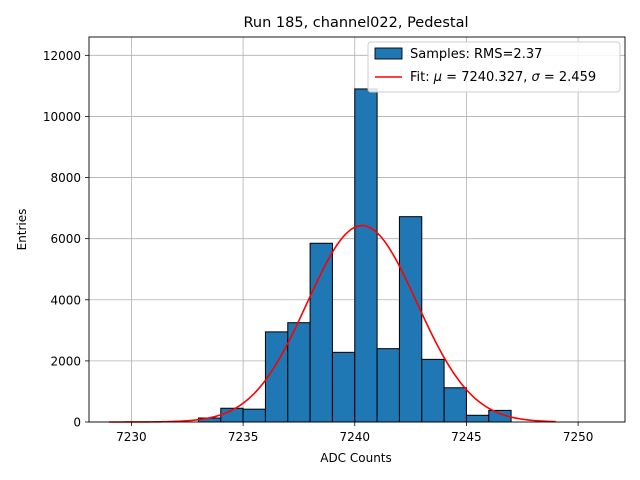 The image size is (640, 480). What do you see at coordinates (578, 437) in the screenshot?
I see `x-tick-label: 7250` at bounding box center [578, 437].